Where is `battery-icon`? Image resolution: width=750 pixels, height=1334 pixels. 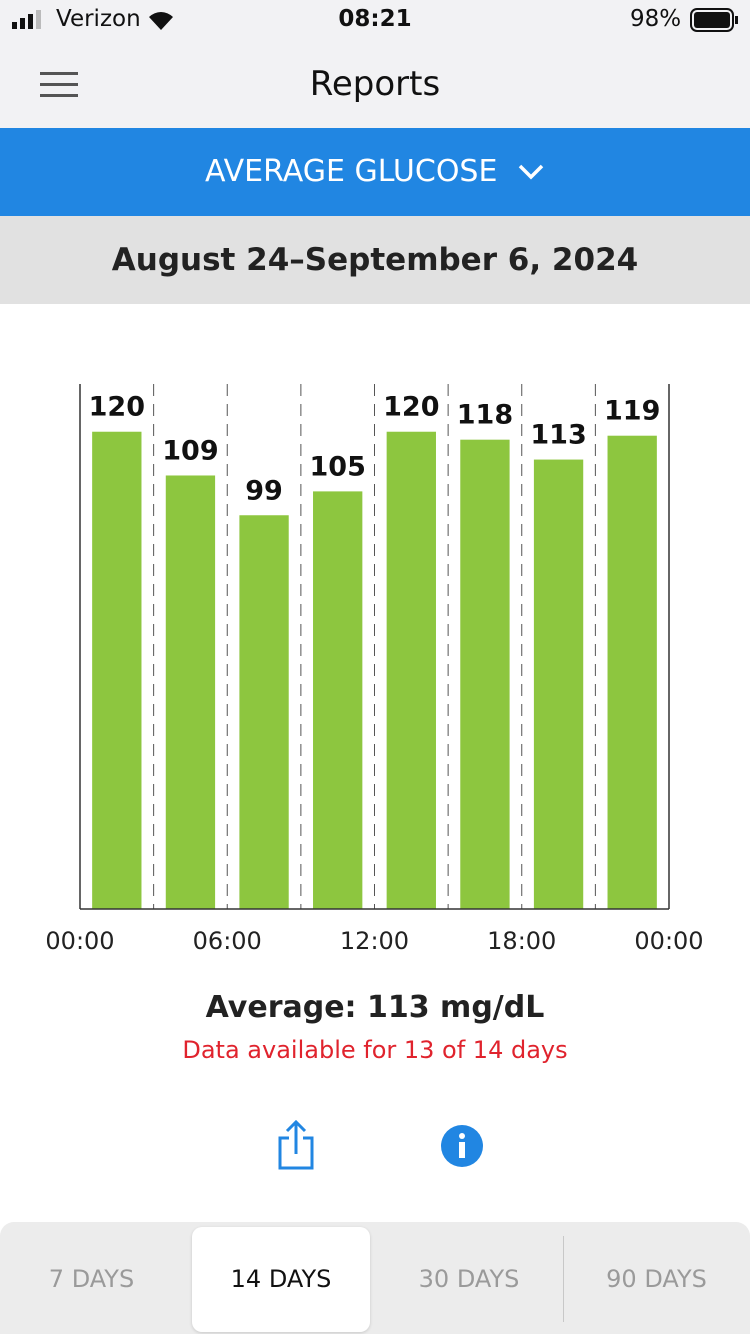 battery-icon is located at coordinates (714, 20).